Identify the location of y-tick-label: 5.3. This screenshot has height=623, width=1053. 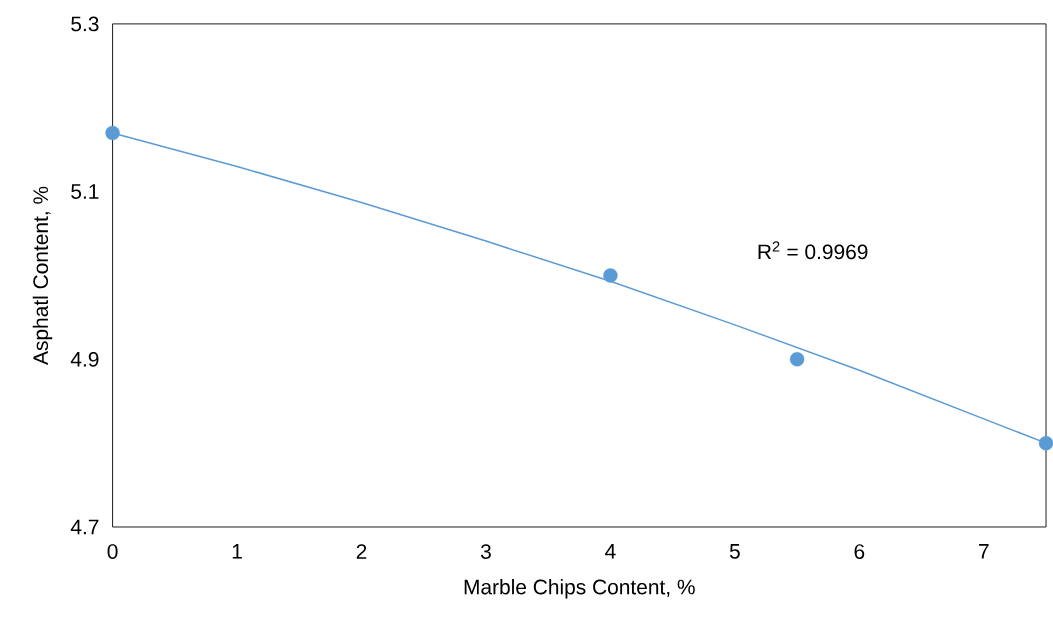
(85, 24).